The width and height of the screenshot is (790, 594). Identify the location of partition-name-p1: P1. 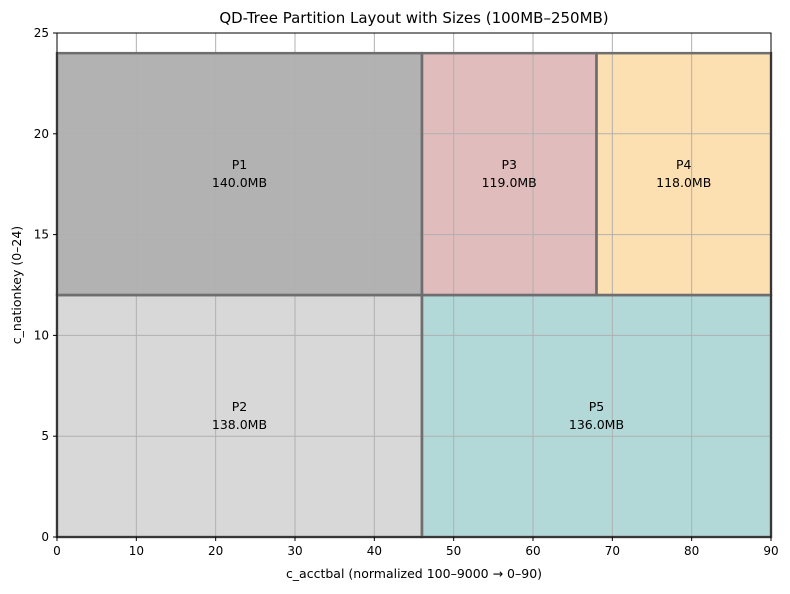
(240, 164).